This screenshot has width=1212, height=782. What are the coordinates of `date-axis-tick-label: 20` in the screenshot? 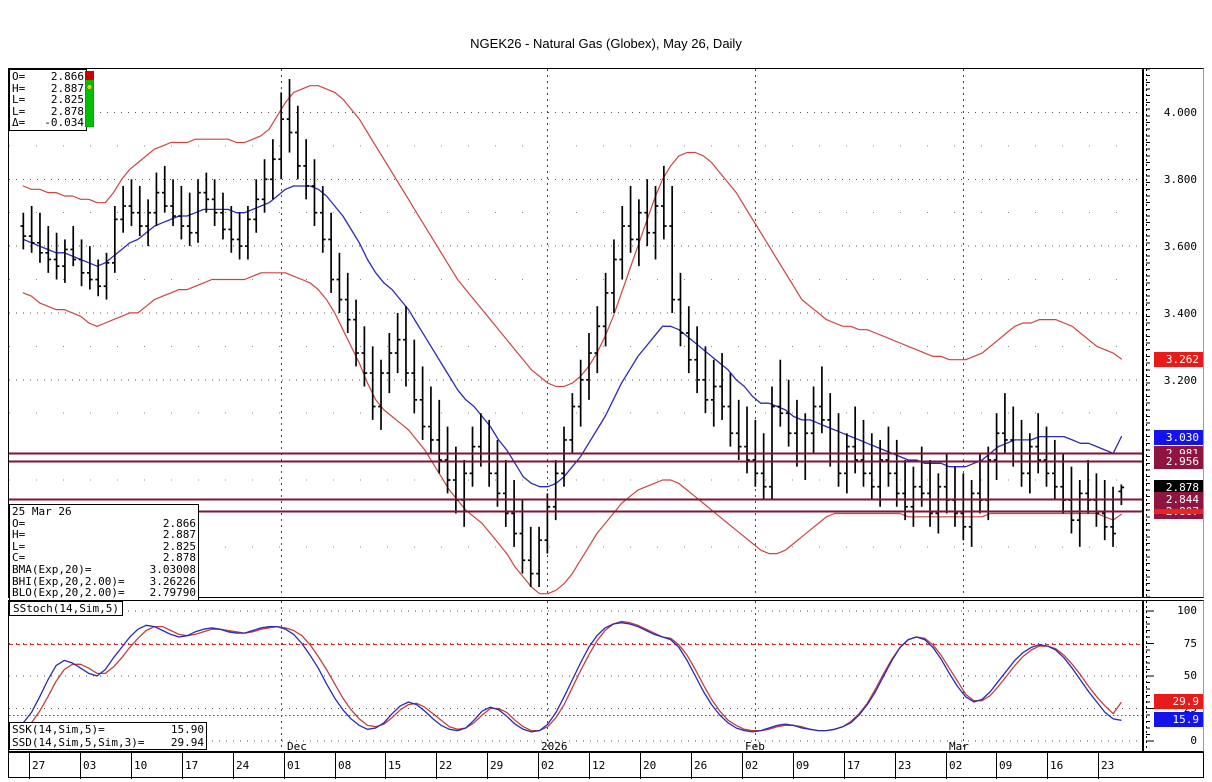 It's located at (650, 765).